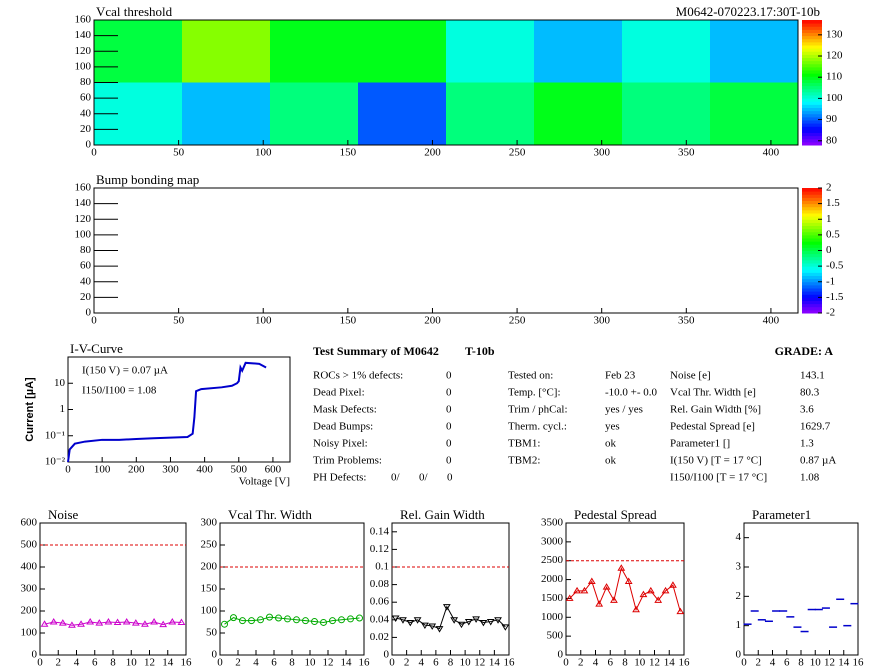  Describe the element at coordinates (343, 427) in the screenshot. I see `defect-label: Dead Bumps:` at that location.